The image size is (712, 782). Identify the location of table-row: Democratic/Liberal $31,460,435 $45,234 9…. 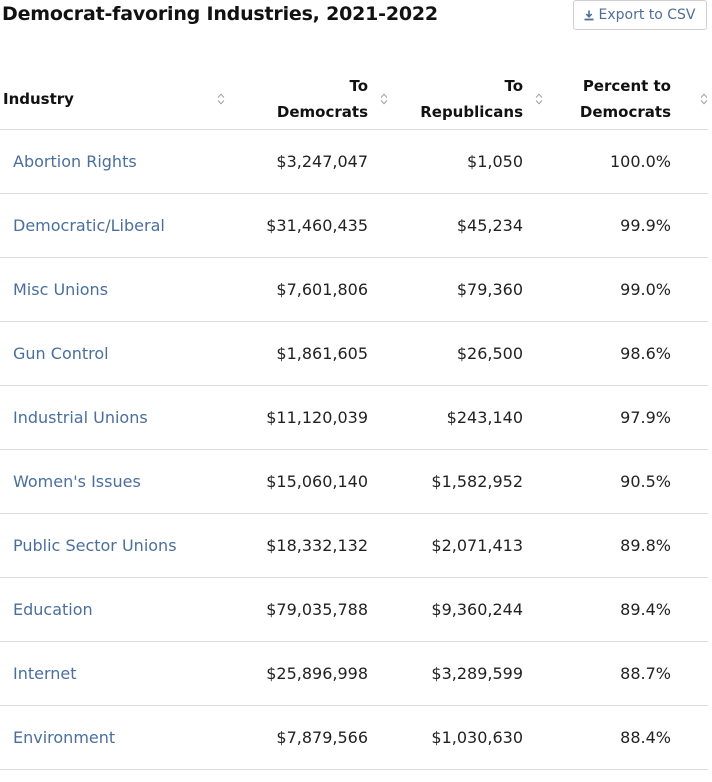
(354, 225).